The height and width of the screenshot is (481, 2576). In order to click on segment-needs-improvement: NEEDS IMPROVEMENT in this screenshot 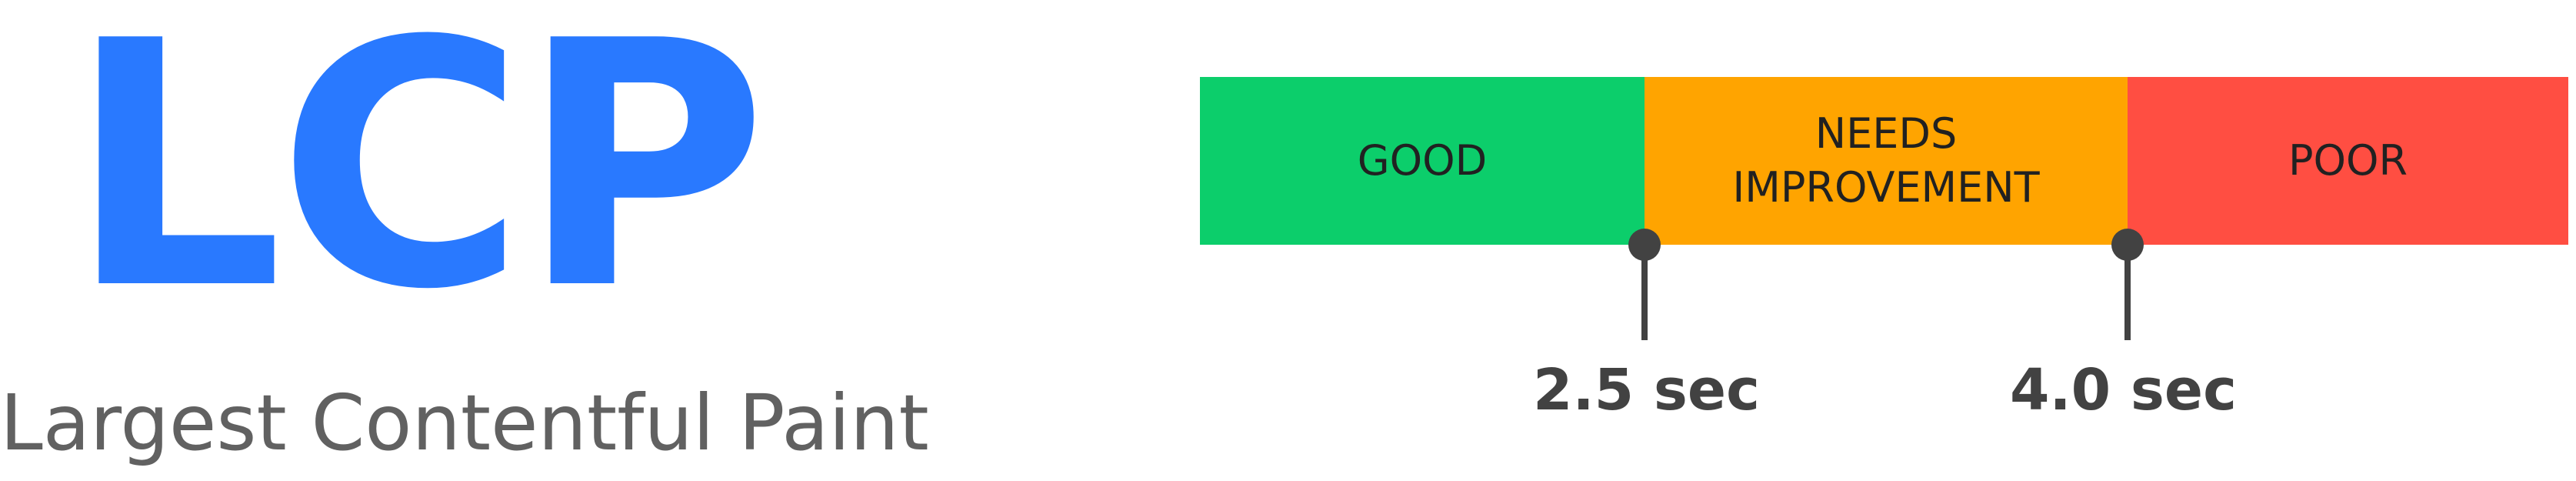, I will do `click(1886, 161)`.